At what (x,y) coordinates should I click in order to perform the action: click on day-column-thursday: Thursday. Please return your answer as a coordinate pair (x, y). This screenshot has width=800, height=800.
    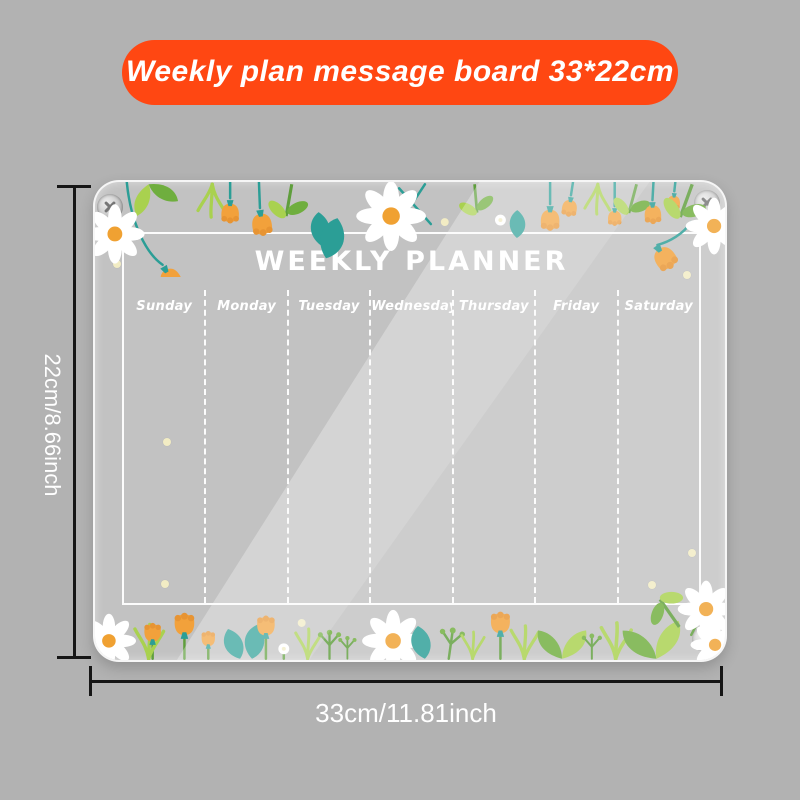
    Looking at the image, I should click on (492, 446).